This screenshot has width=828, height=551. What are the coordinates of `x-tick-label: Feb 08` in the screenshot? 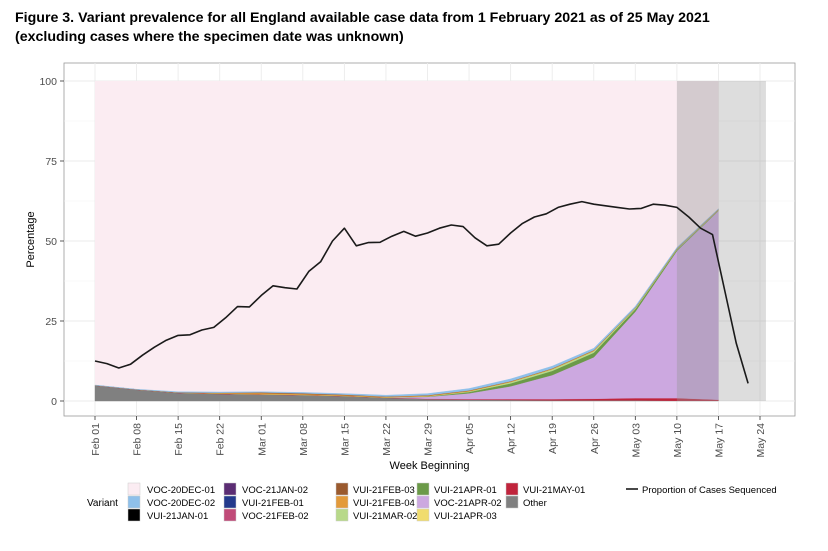 It's located at (138, 439).